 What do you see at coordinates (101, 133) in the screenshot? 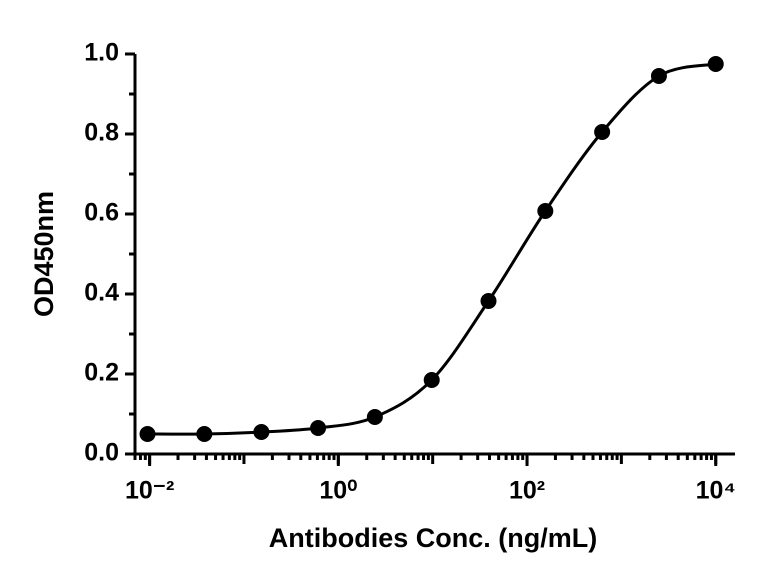
I see `y-tick-label: 0.8` at bounding box center [101, 133].